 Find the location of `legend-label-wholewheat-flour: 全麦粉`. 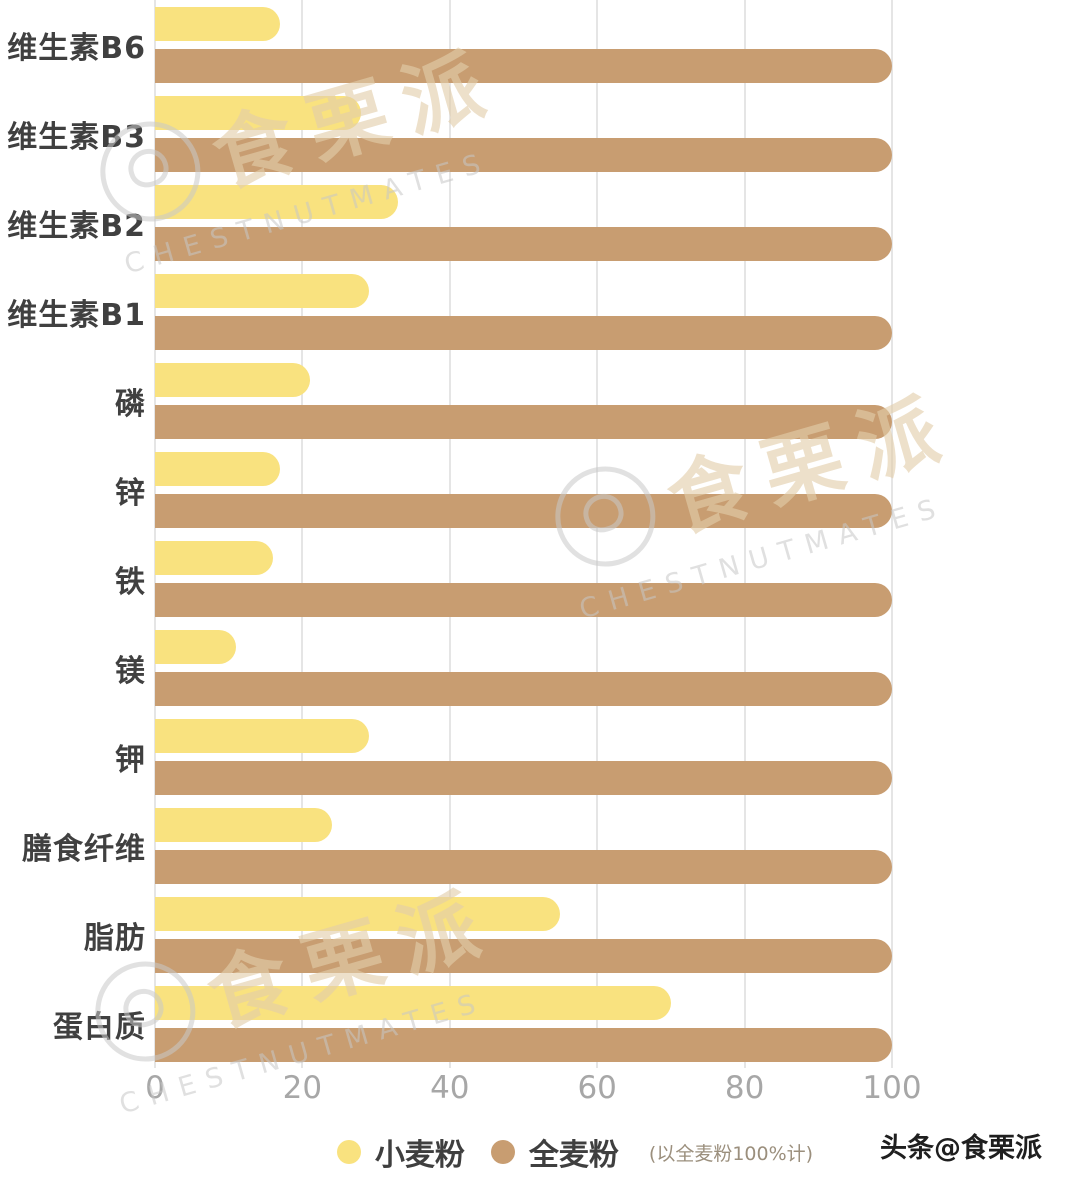

legend-label-wholewheat-flour: 全麦粉 is located at coordinates (573, 1155).